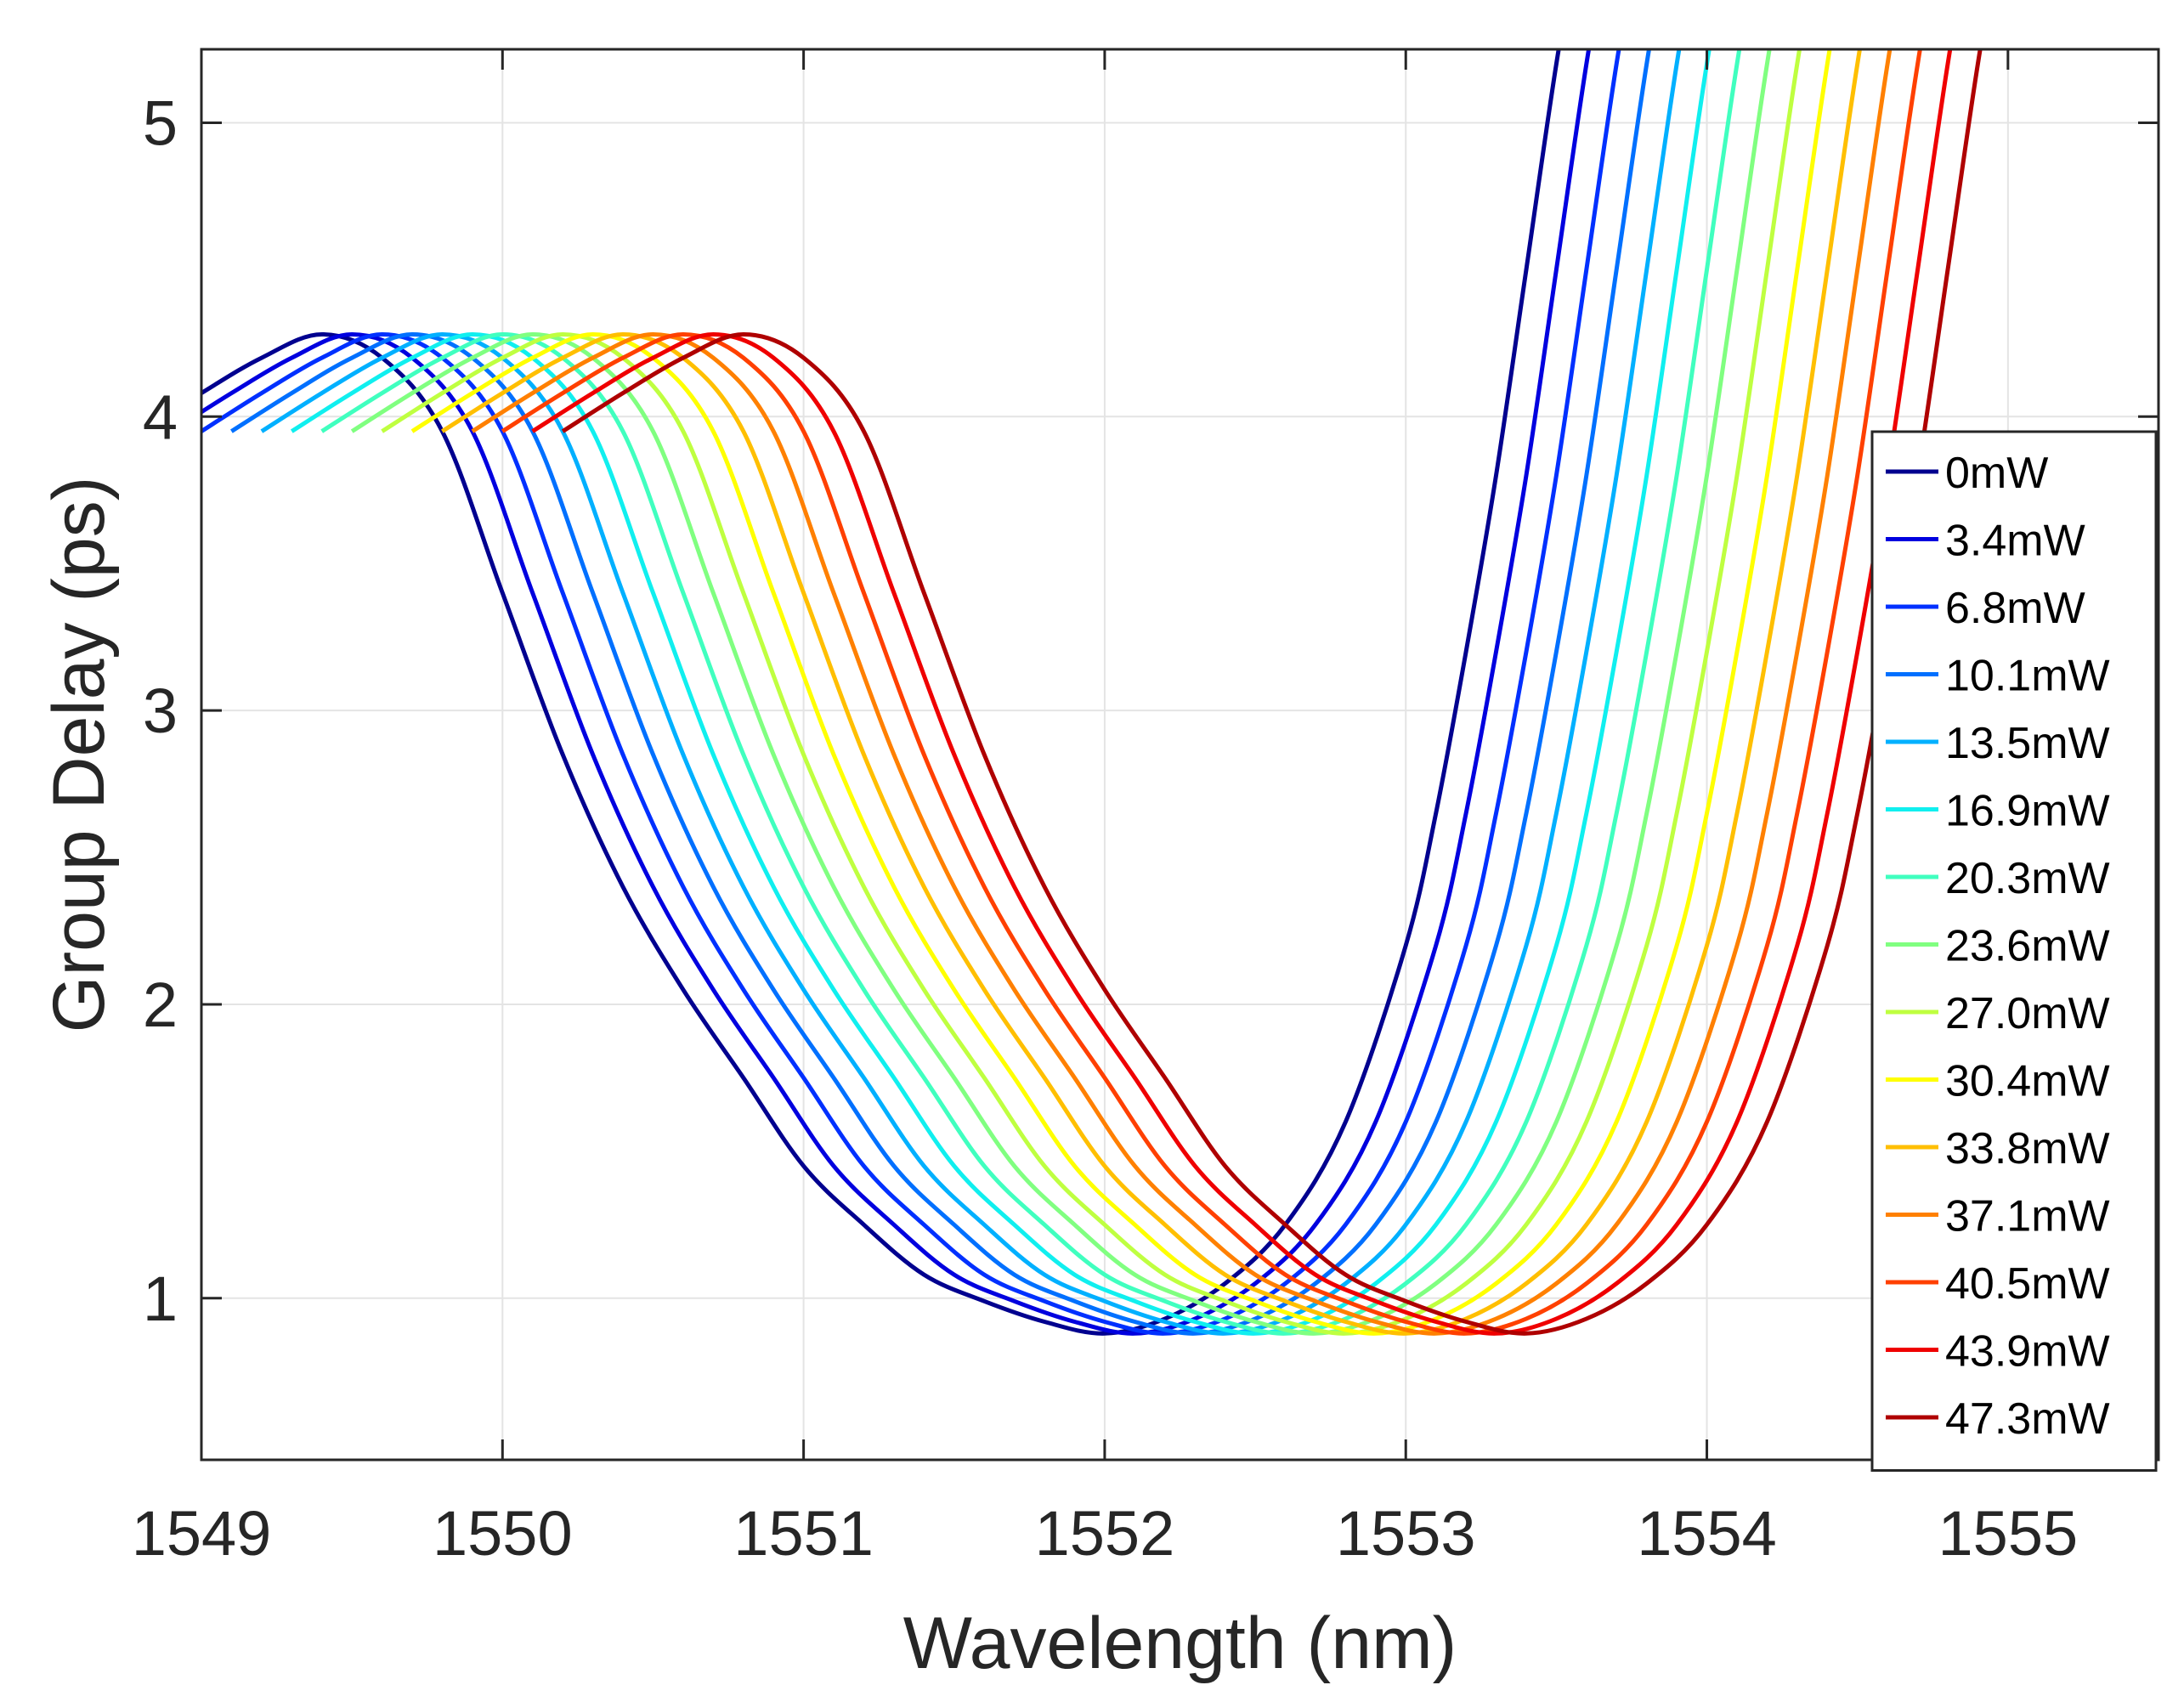 This screenshot has width=2184, height=1702. I want to click on legend-label: 6.8mW, so click(2015, 608).